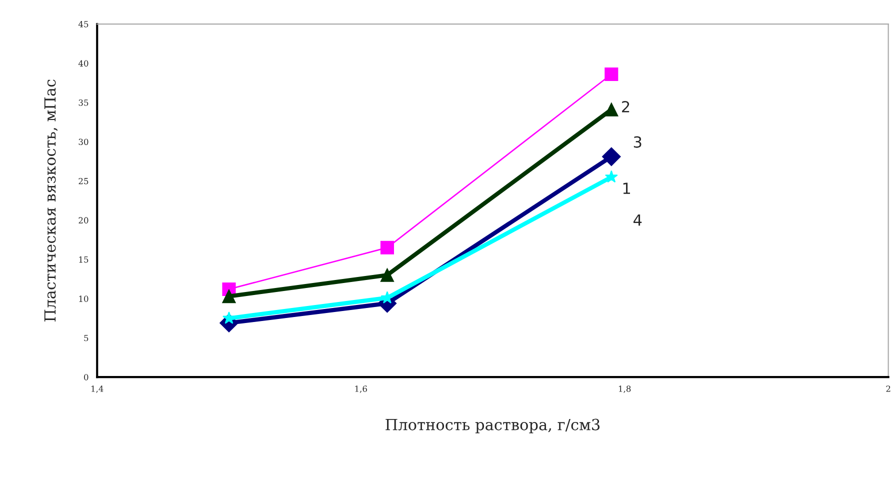 This screenshot has width=891, height=481. Describe the element at coordinates (638, 220) in the screenshot. I see `annotation: 4` at that location.